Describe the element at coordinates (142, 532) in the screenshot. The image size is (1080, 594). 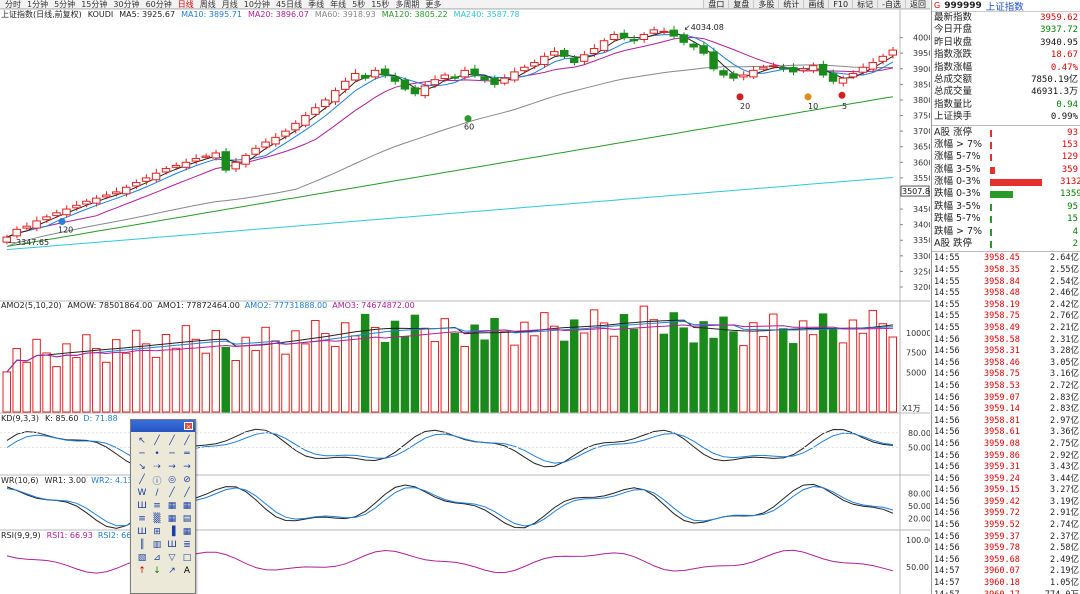
I see `draw-tool-28-icon: Ш` at that location.